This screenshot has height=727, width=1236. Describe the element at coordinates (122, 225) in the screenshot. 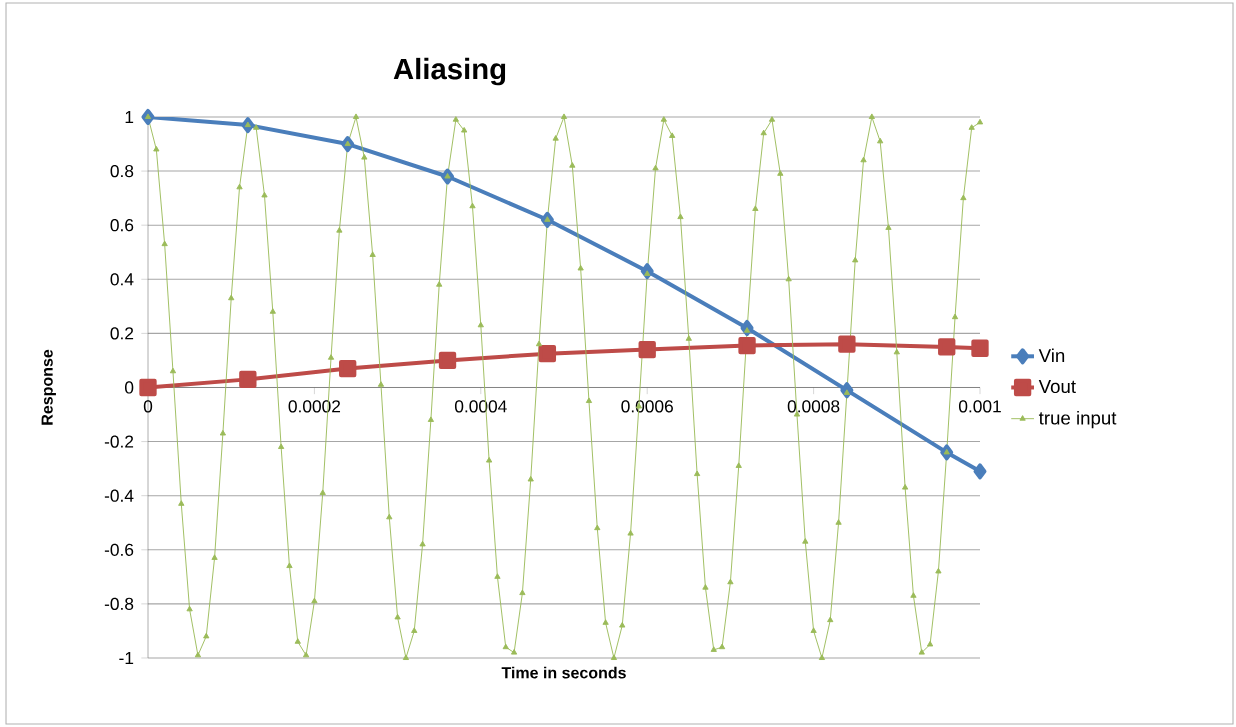

I see `y-tick-label: 0.6` at that location.